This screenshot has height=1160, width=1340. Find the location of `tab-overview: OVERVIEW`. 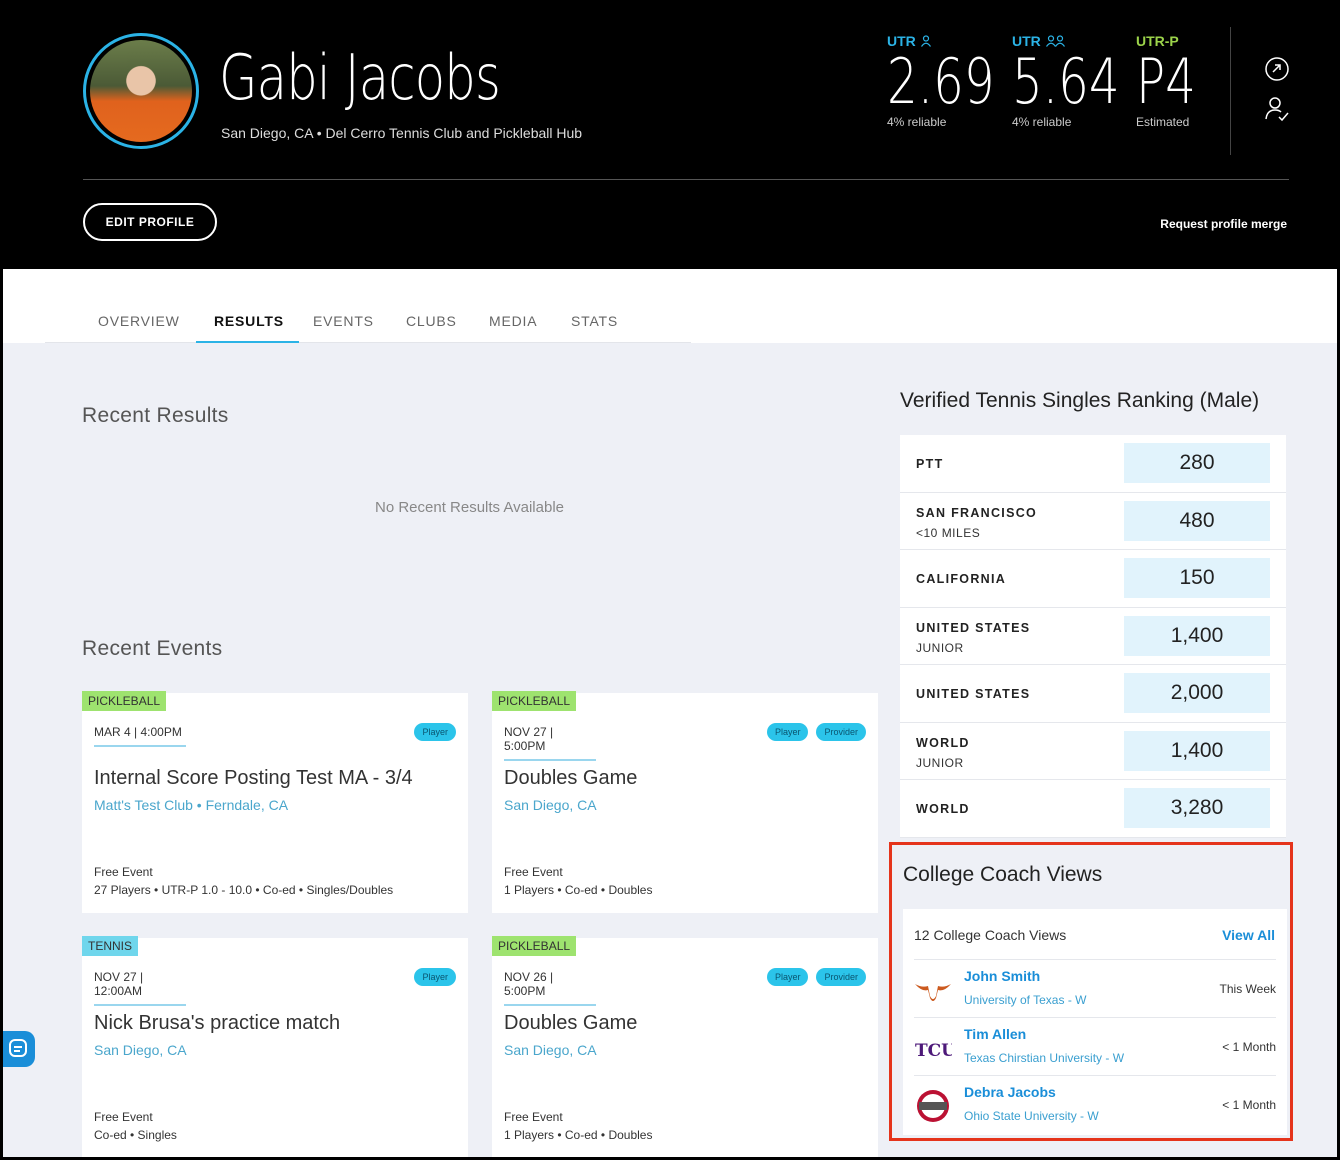

tab-overview: OVERVIEW is located at coordinates (139, 321).